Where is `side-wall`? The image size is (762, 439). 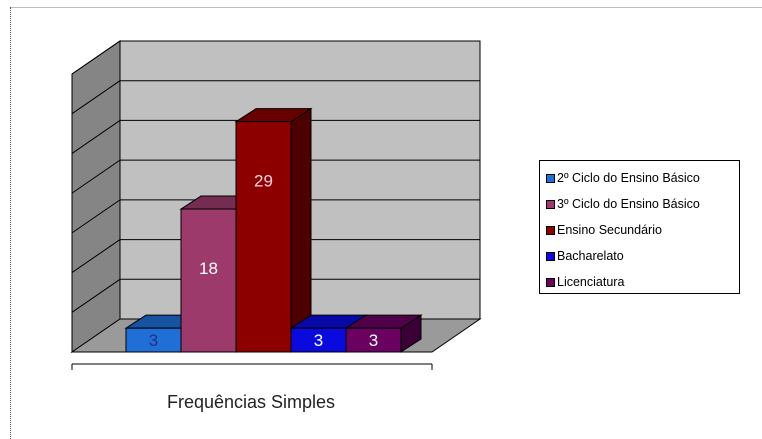 side-wall is located at coordinates (96, 196).